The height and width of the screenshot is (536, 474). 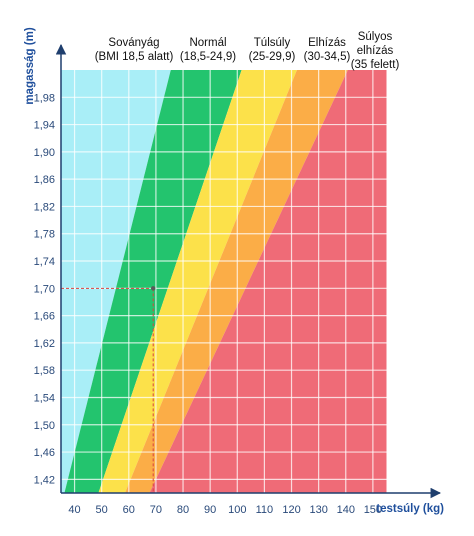 I want to click on band-label-0: (BMI 18,5 alatt), so click(x=134, y=57).